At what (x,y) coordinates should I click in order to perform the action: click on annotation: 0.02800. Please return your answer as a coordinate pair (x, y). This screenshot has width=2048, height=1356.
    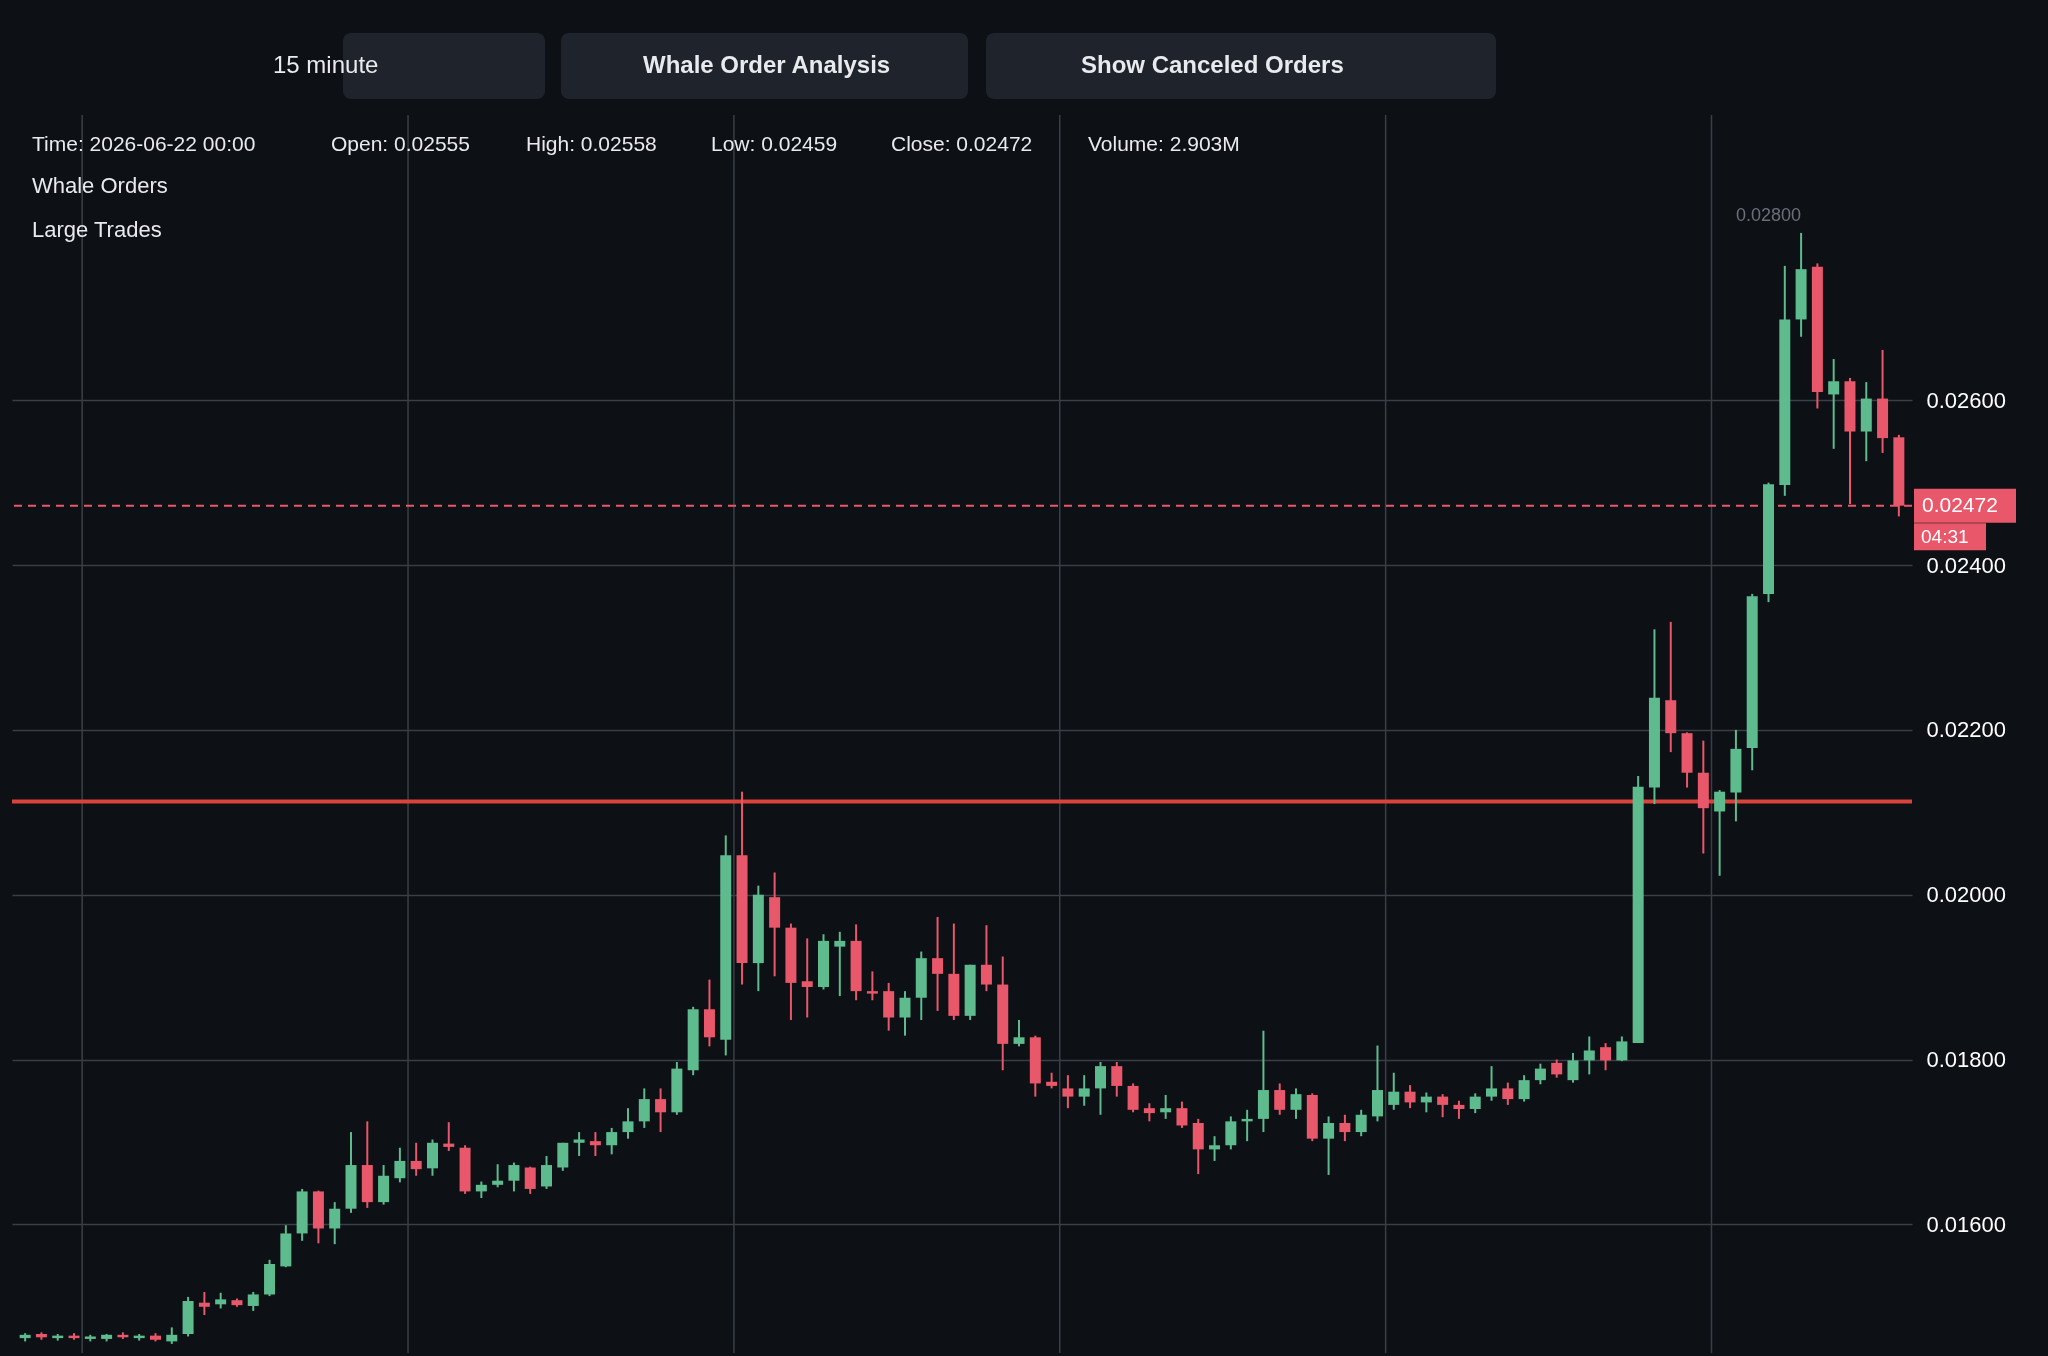
    Looking at the image, I should click on (1769, 214).